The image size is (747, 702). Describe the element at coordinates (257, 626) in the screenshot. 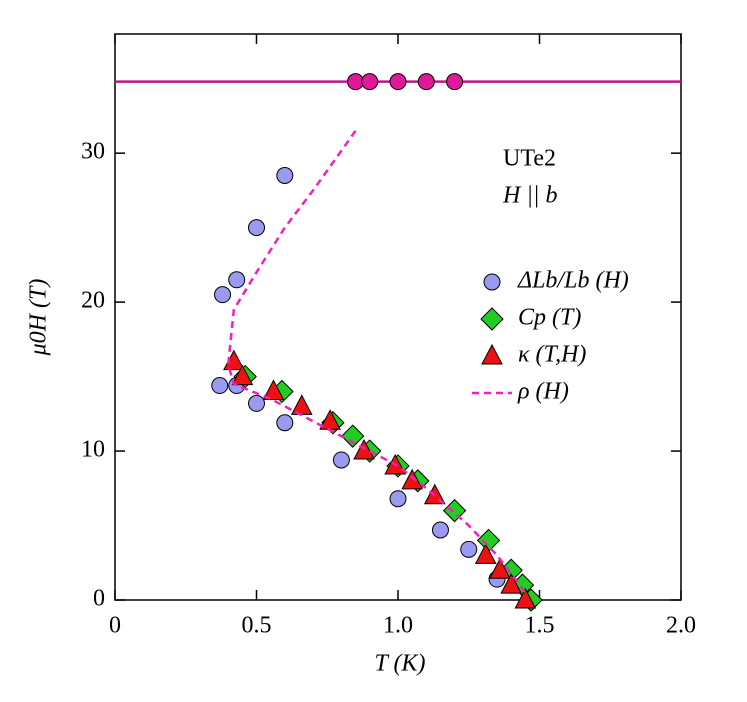

I see `x-tick-label: 0.5` at that location.